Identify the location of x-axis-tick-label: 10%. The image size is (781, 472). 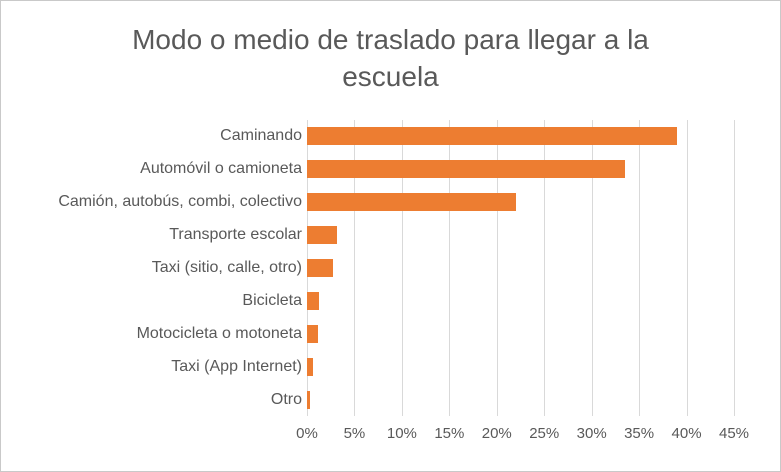
(401, 433).